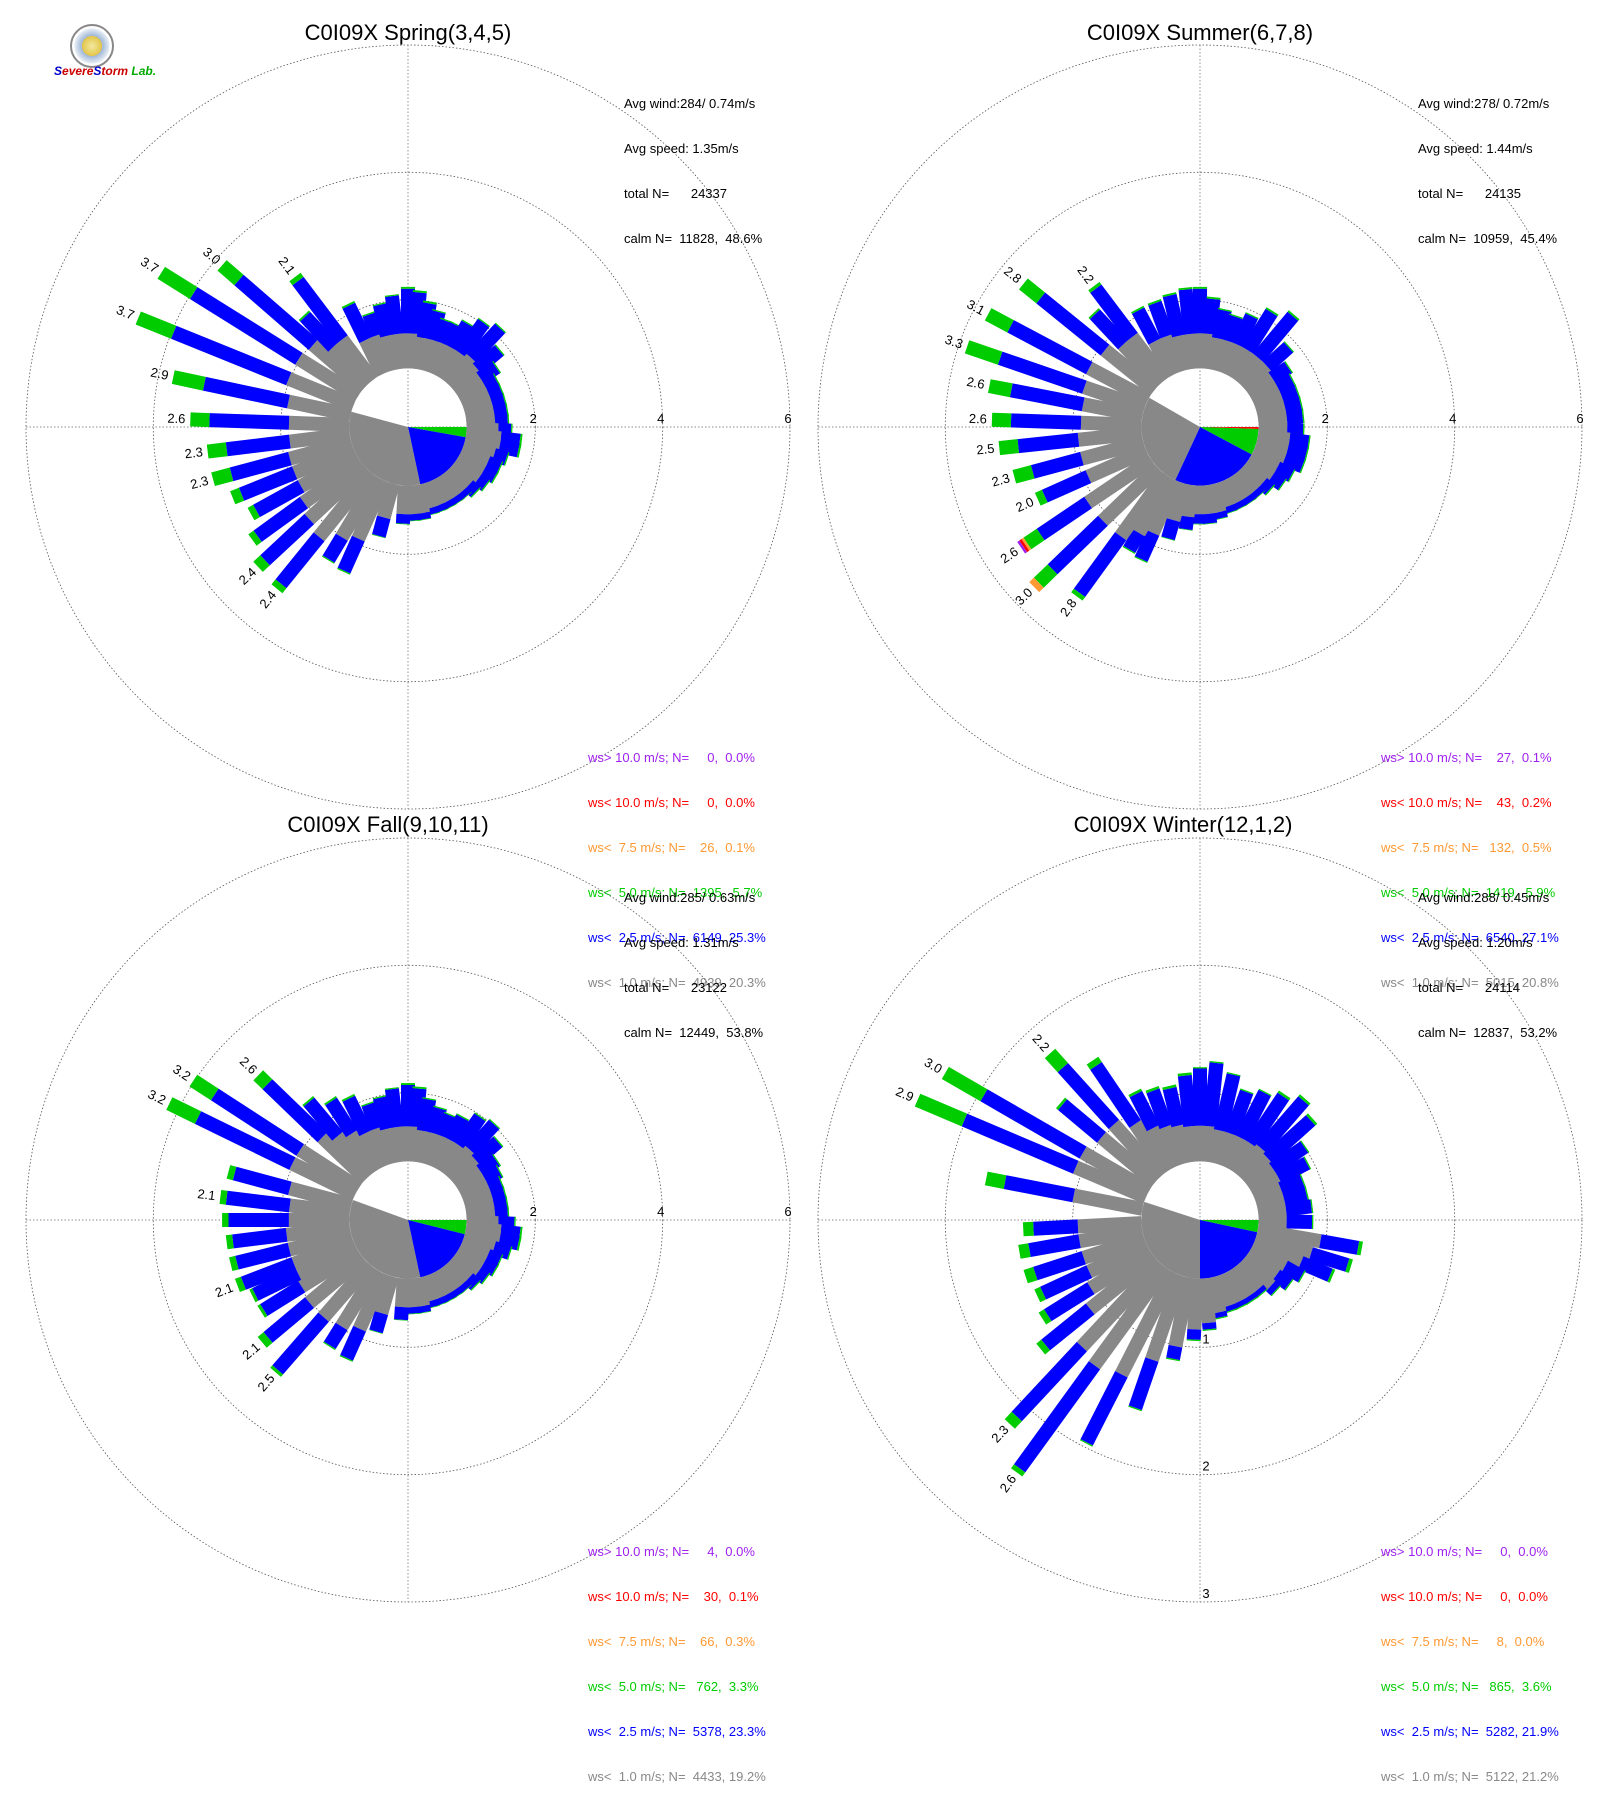 This screenshot has height=1814, width=1620. I want to click on ring-label: 2, so click(533, 418).